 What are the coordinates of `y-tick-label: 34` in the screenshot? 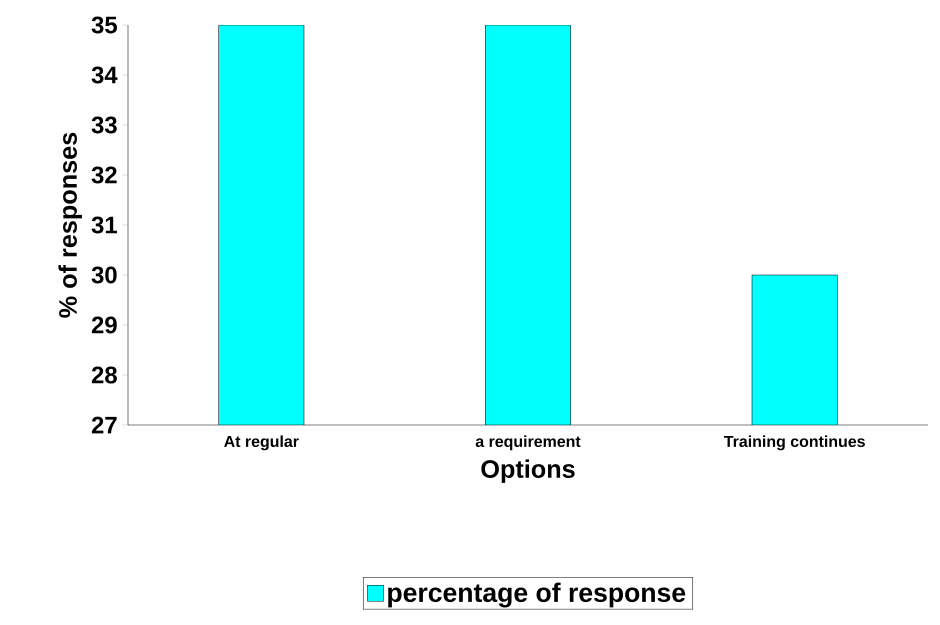 It's located at (105, 75).